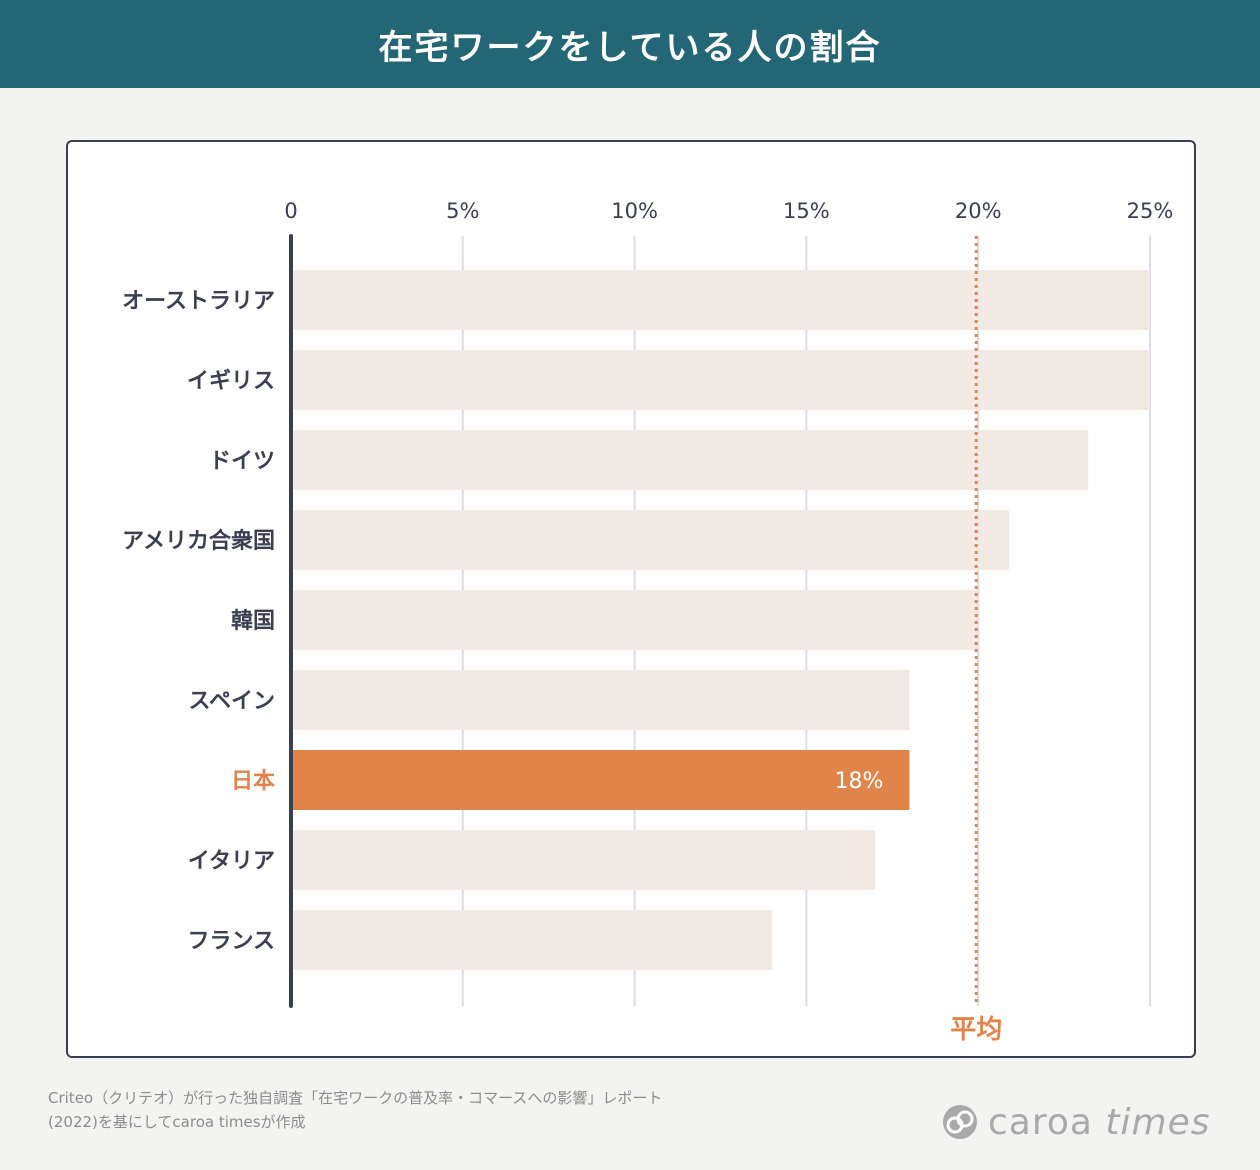  Describe the element at coordinates (231, 861) in the screenshot. I see `category-label-7: イタリア` at that location.